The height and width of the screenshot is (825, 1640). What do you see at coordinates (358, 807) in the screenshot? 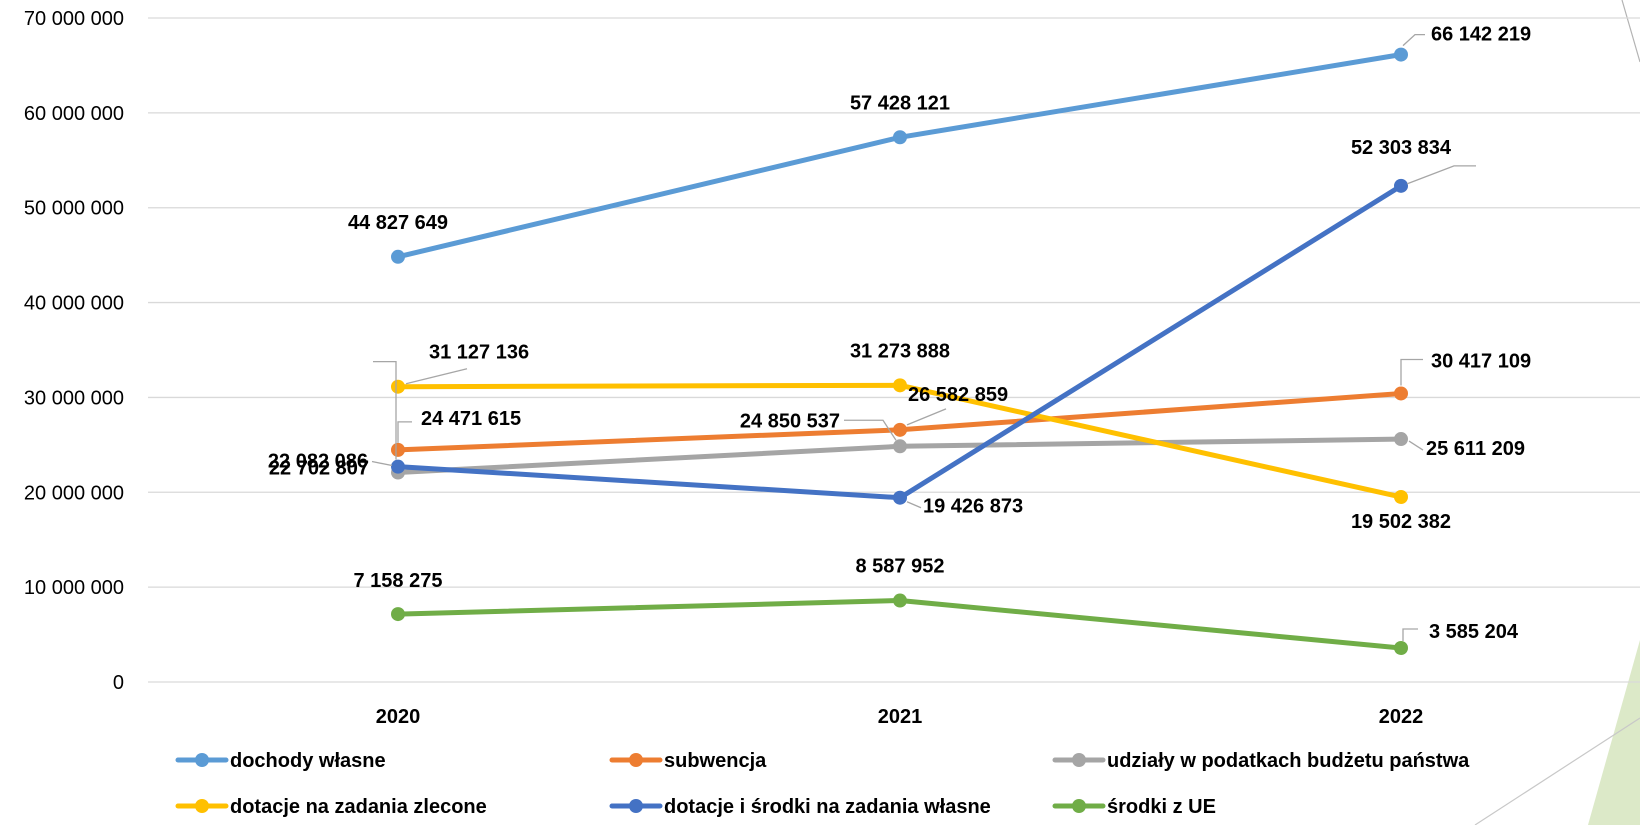
I see `legend-label: dotacje na zadania zlecone` at bounding box center [358, 807].